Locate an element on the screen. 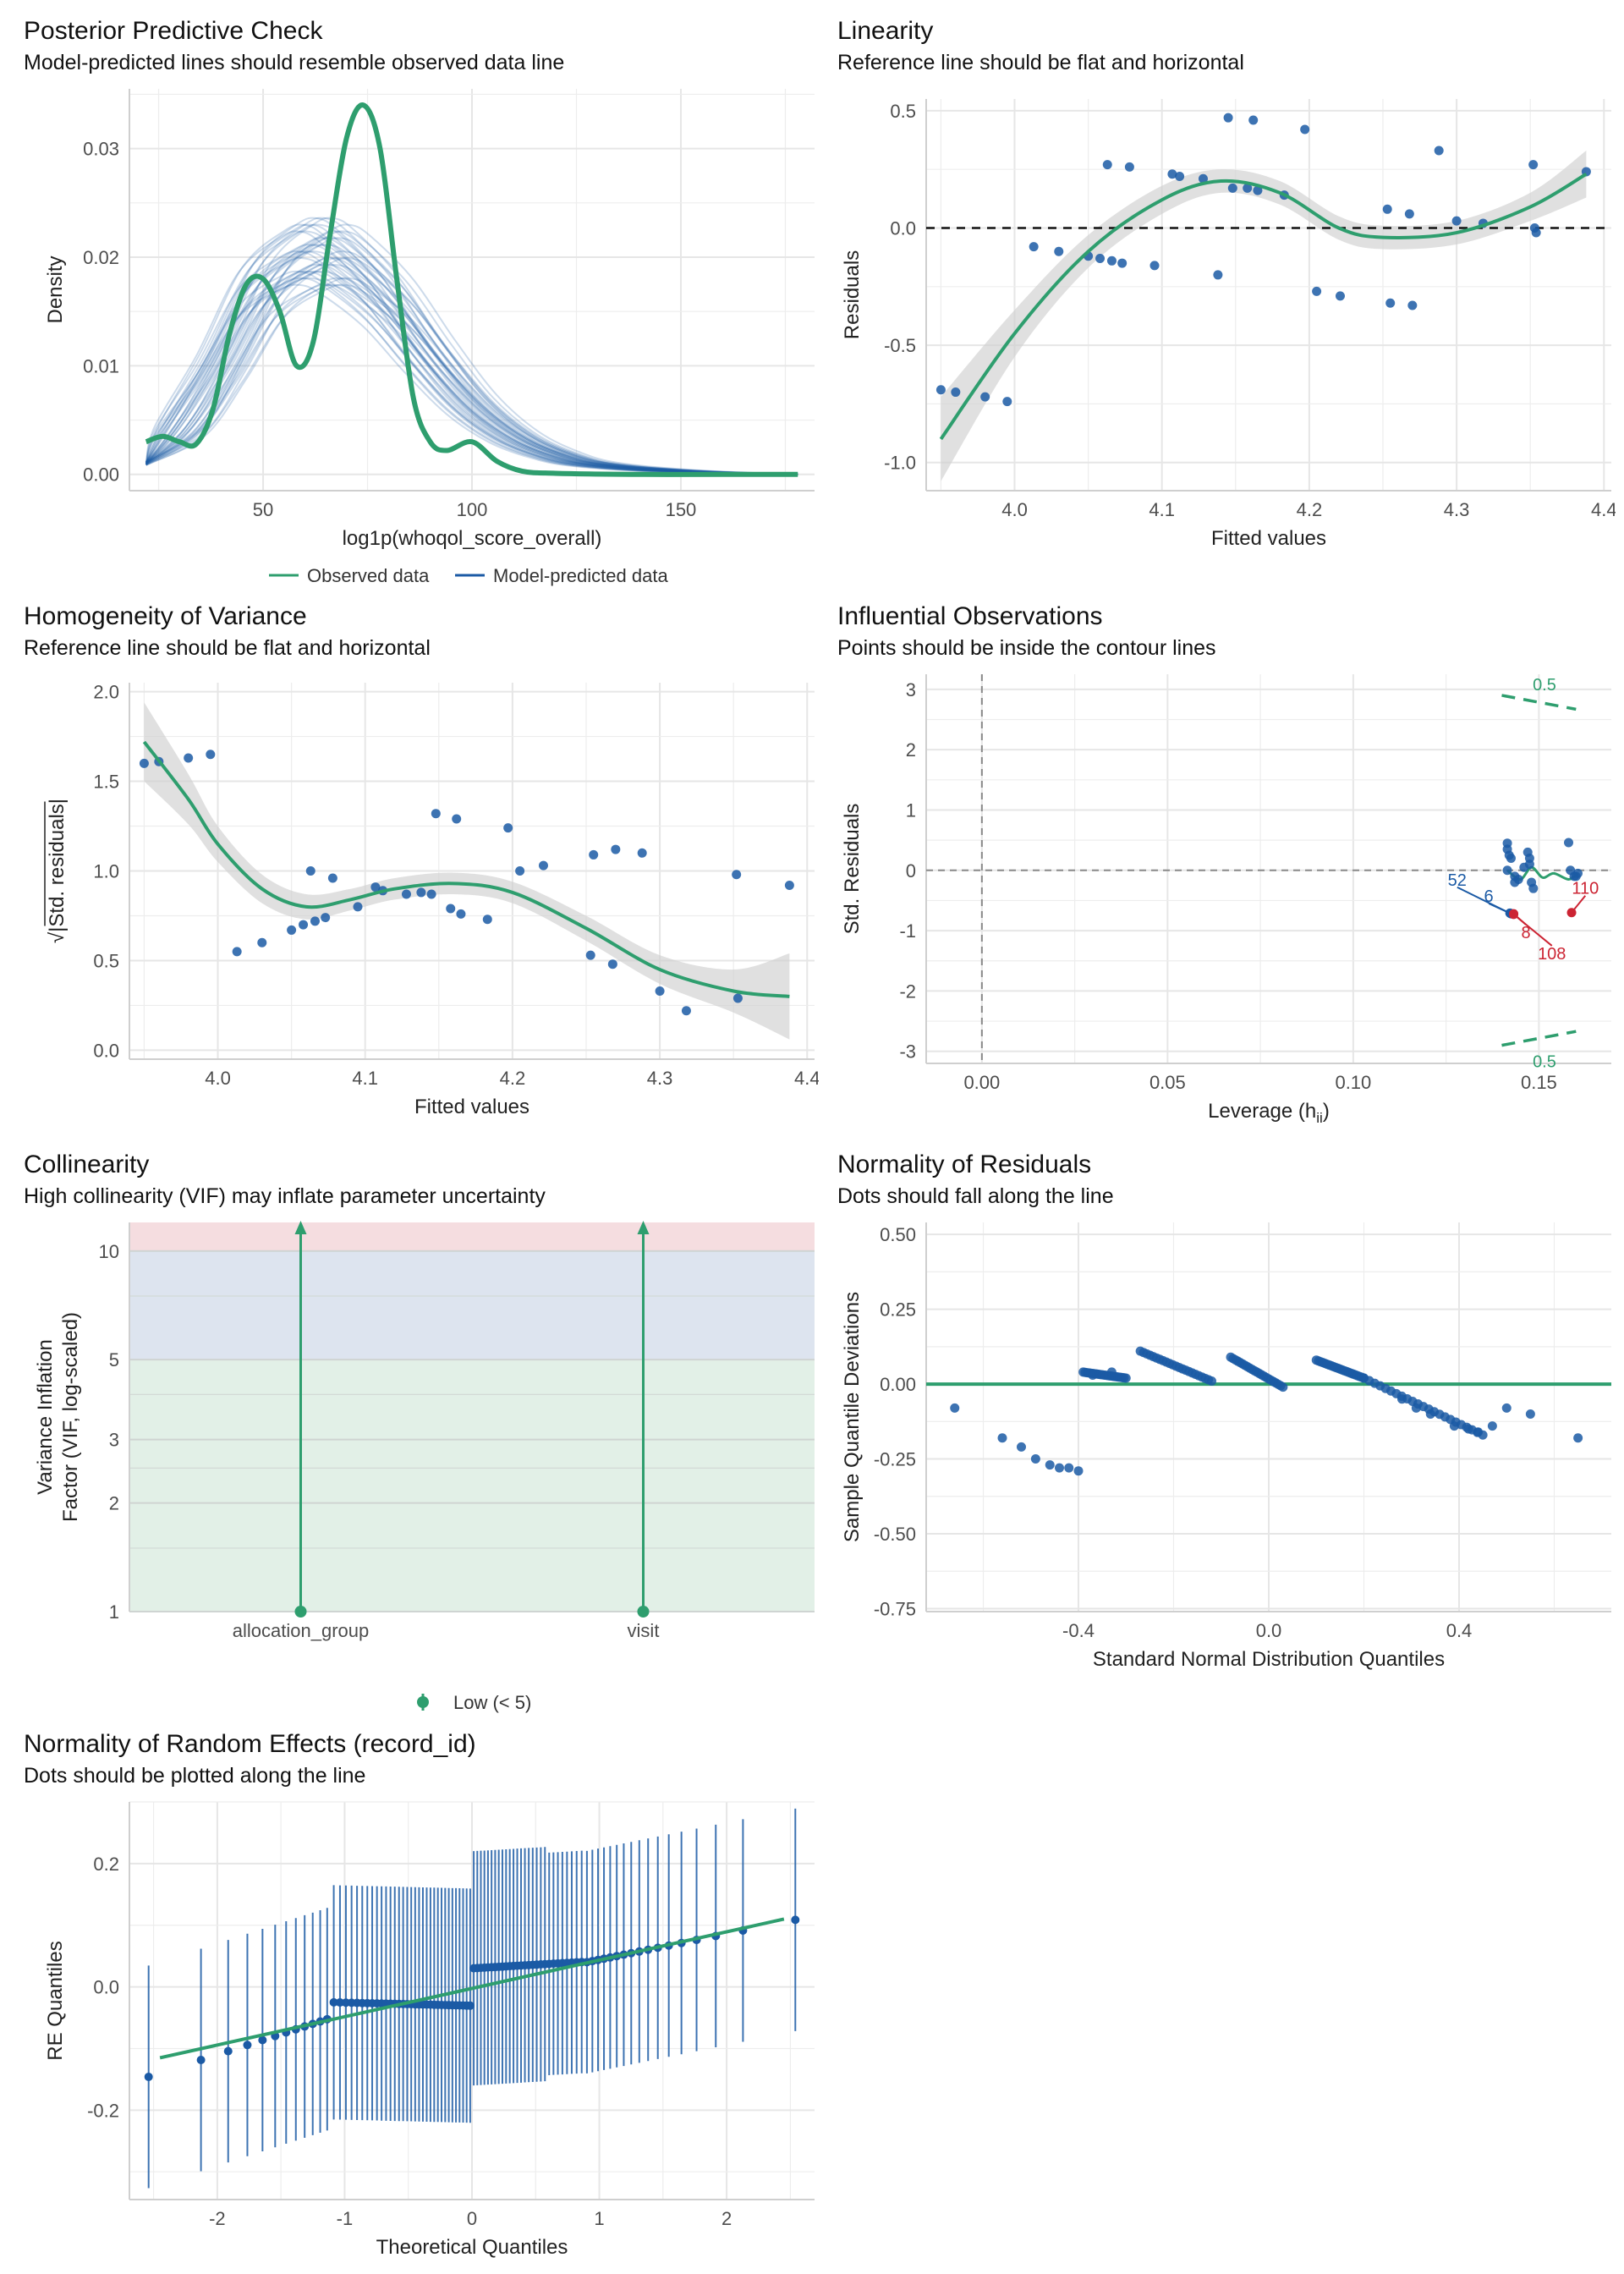  x-tick-label: 150 is located at coordinates (681, 509).